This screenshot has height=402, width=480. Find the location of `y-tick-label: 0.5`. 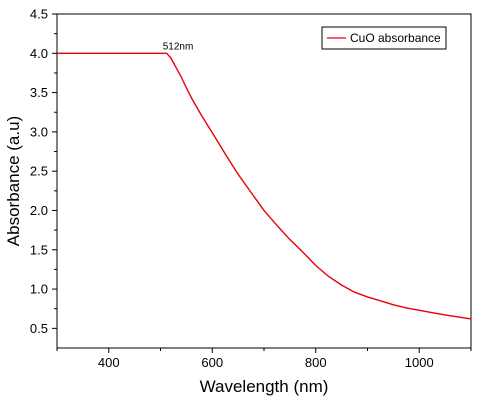

y-tick-label: 0.5 is located at coordinates (39, 328).